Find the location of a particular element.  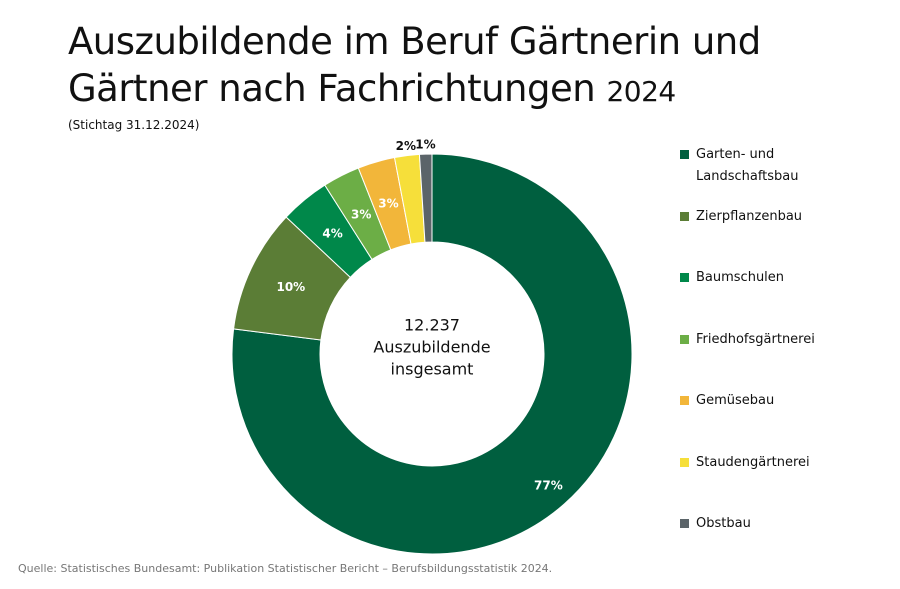

legend-item: Gemüsebau is located at coordinates (750, 401).